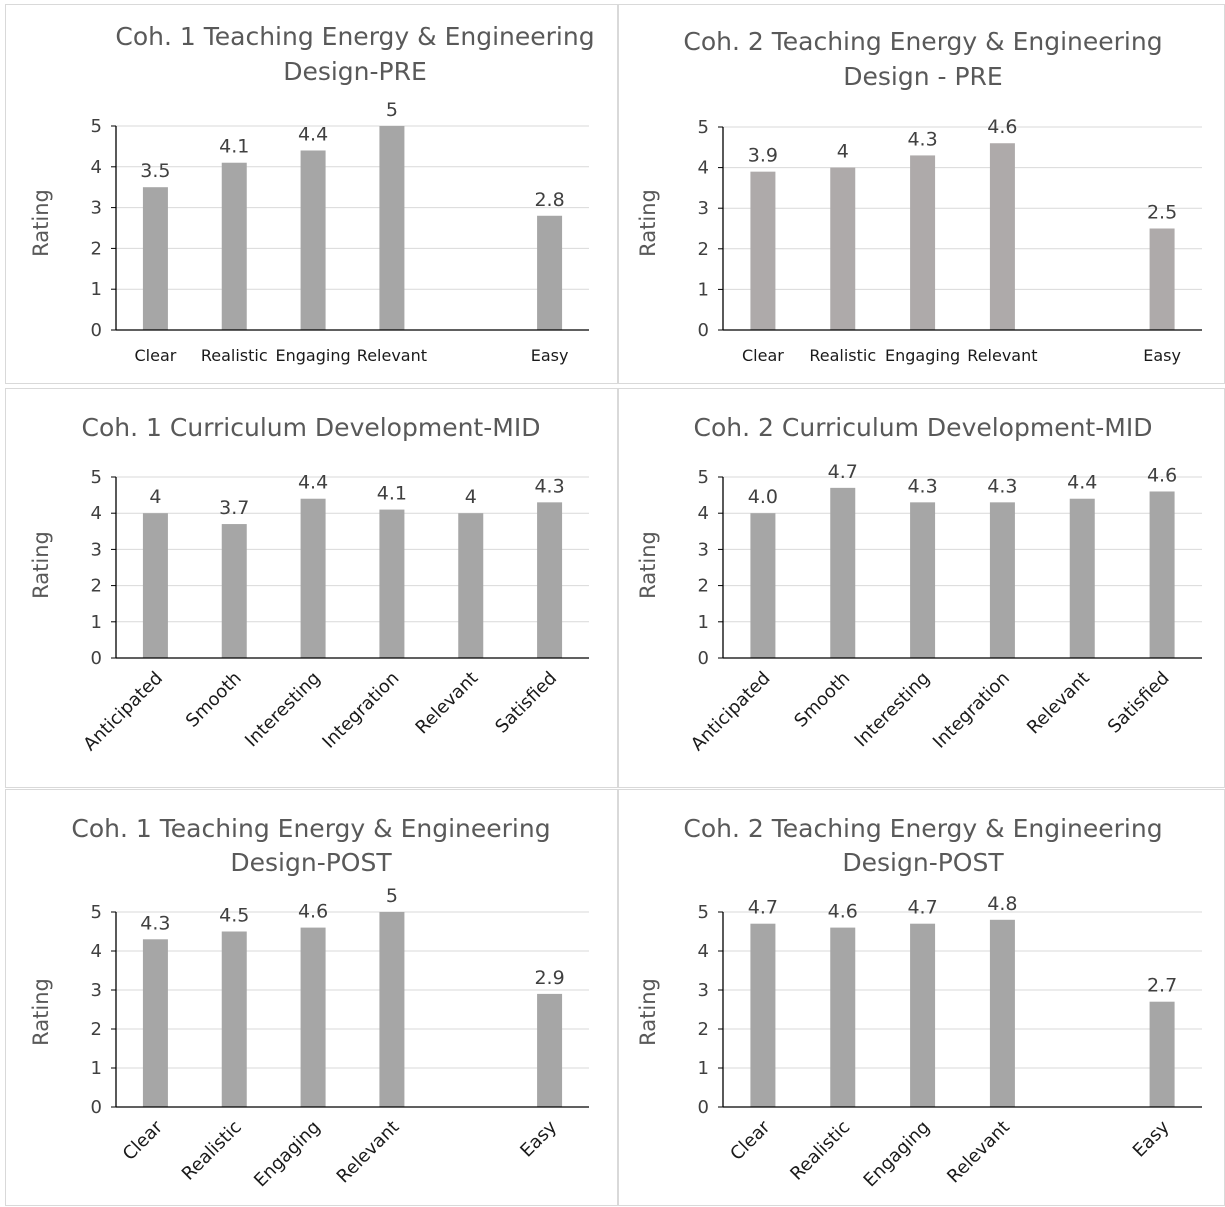 The image size is (1225, 1207). Describe the element at coordinates (549, 978) in the screenshot. I see `data-label: 2.9` at that location.